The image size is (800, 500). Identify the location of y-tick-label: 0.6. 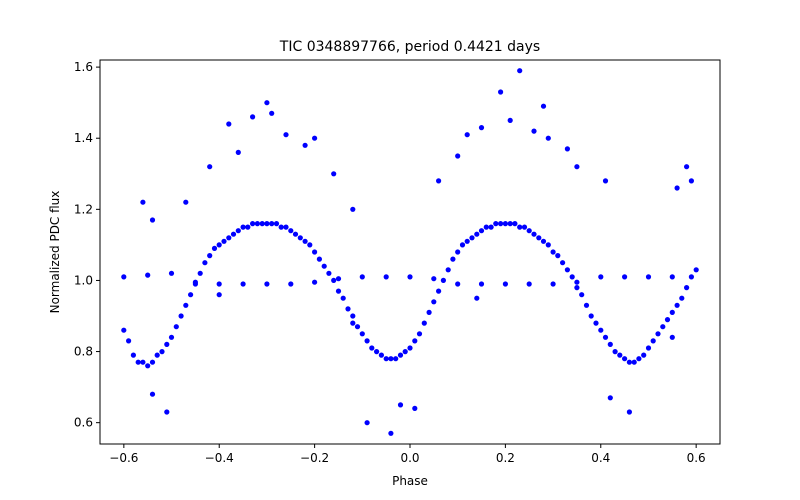
(83, 423).